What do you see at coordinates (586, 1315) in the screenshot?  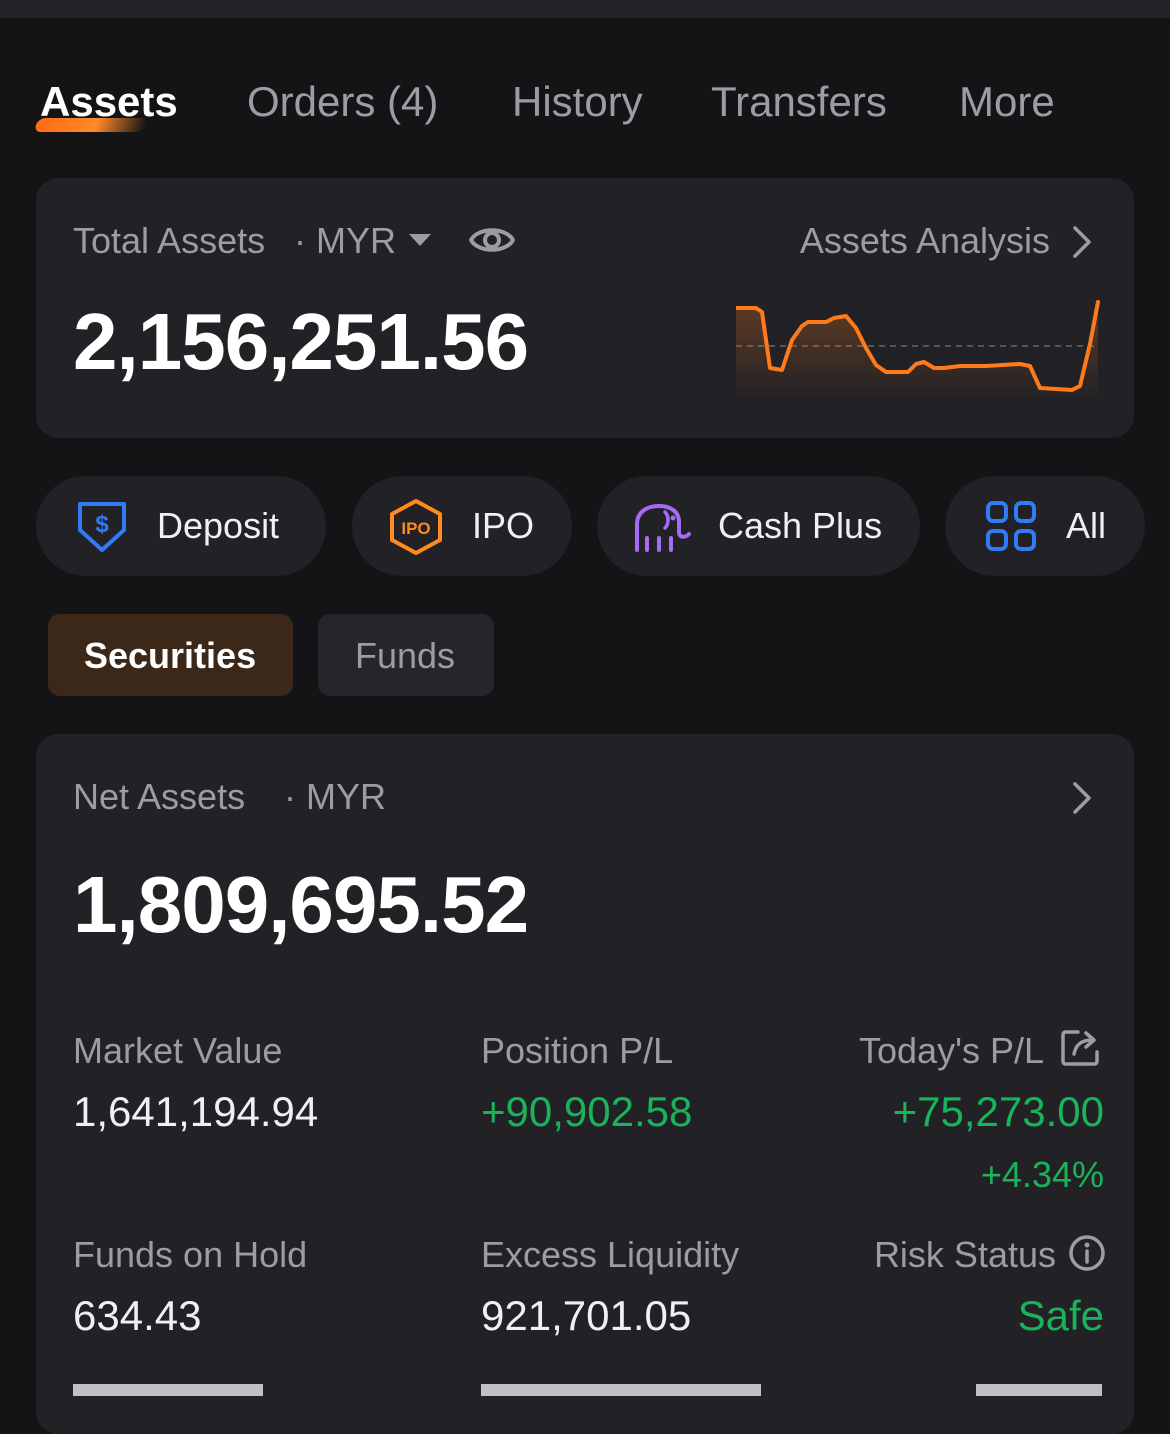 I see `excess-liquidity-value: 921,701.05` at bounding box center [586, 1315].